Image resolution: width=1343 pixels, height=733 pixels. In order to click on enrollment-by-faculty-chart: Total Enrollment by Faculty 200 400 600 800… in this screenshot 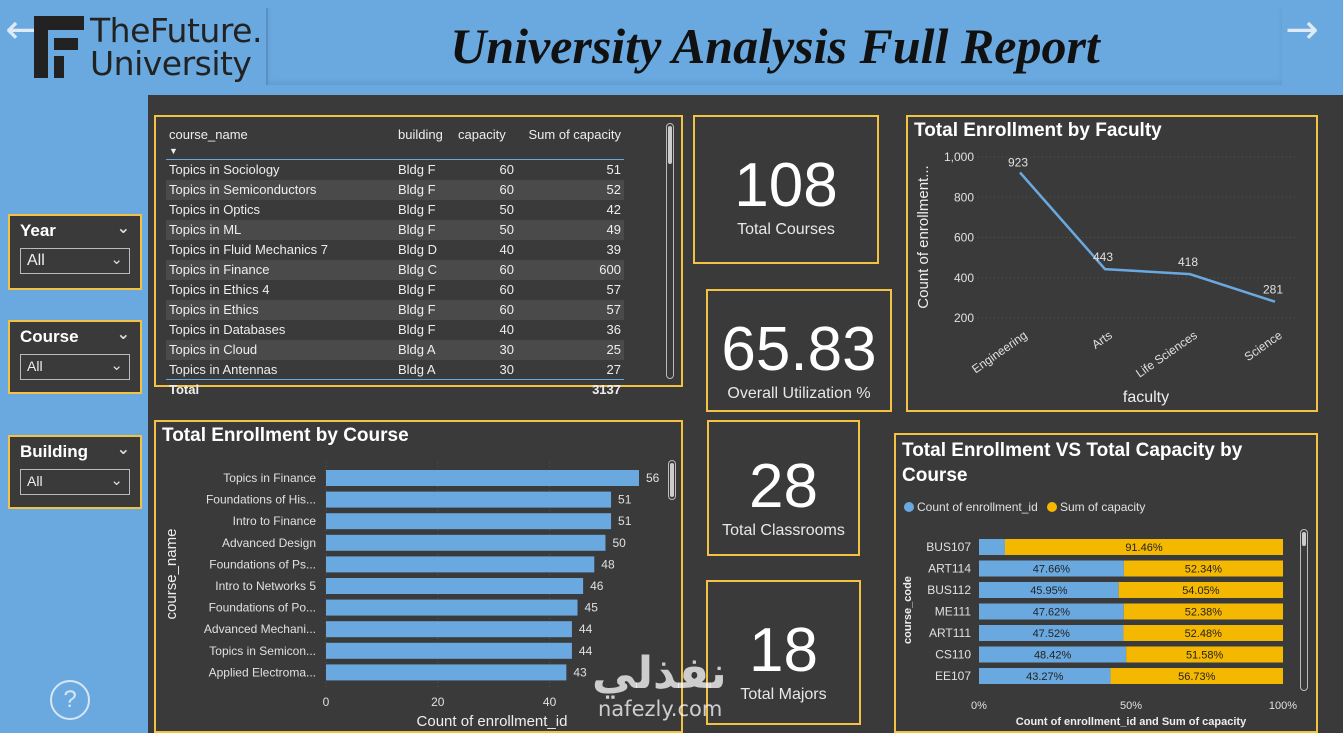, I will do `click(1112, 263)`.